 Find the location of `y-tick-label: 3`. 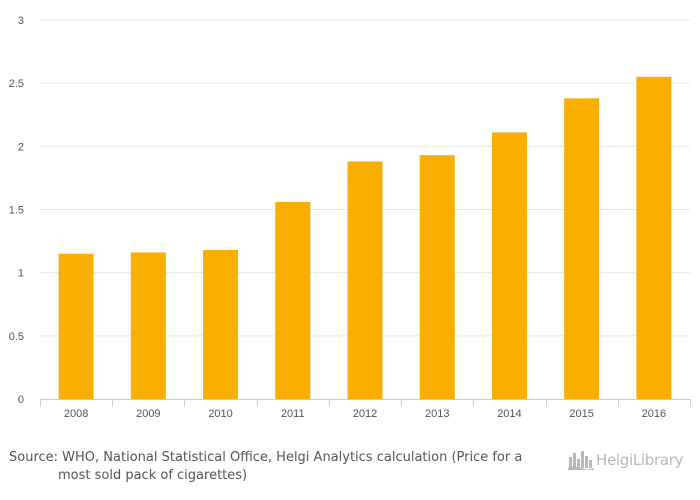

y-tick-label: 3 is located at coordinates (21, 21).